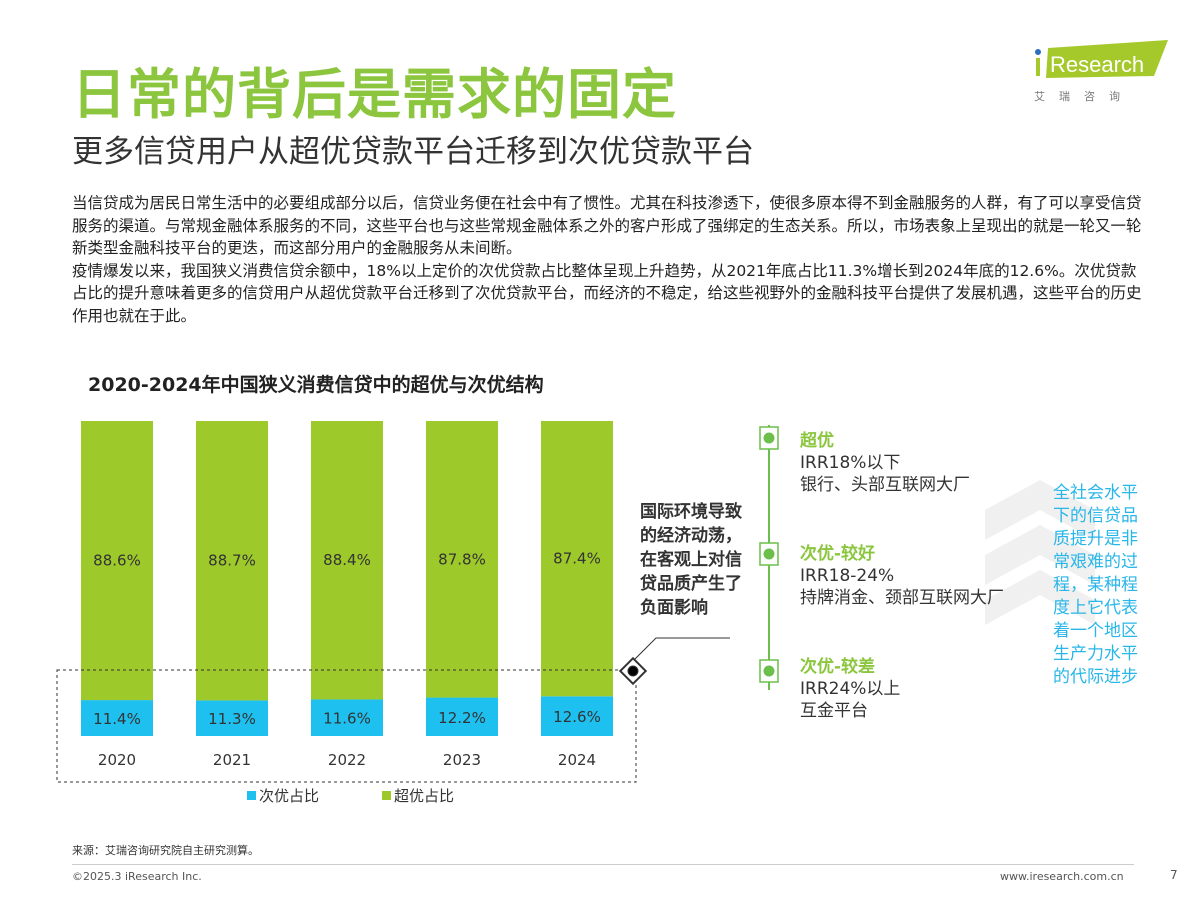 This screenshot has width=1200, height=900. What do you see at coordinates (165, 850) in the screenshot?
I see `source-note: 来源：艾瑞咨询研究院自主研究测算。` at bounding box center [165, 850].